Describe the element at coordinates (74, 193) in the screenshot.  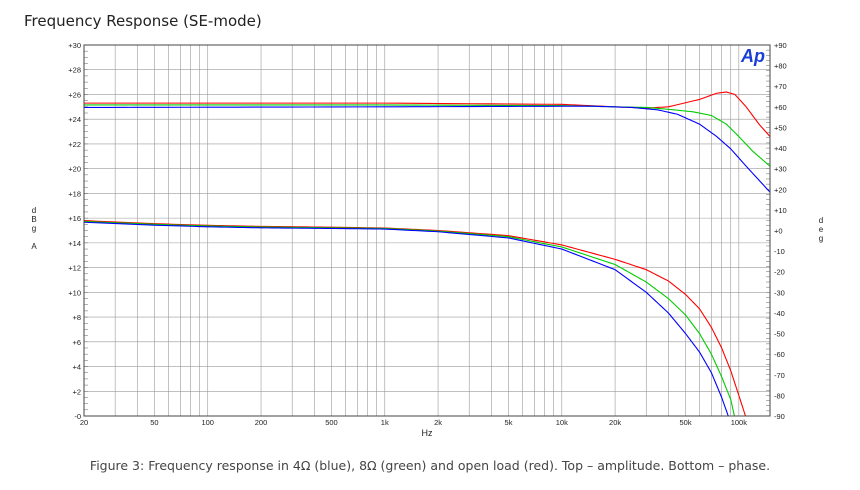
I see `left-tick-label: +18` at that location.